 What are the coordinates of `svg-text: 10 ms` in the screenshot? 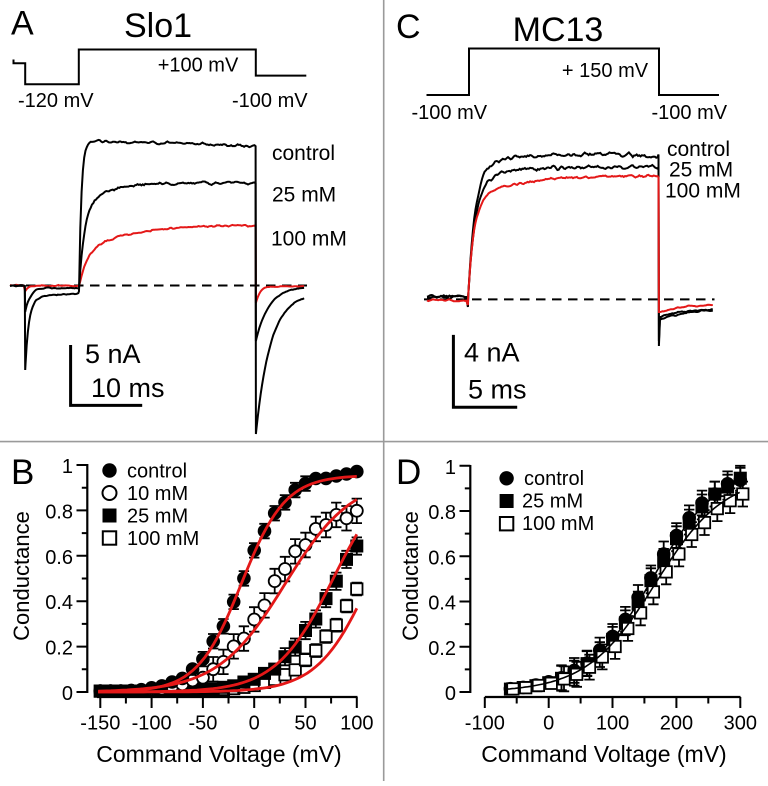 It's located at (128, 388).